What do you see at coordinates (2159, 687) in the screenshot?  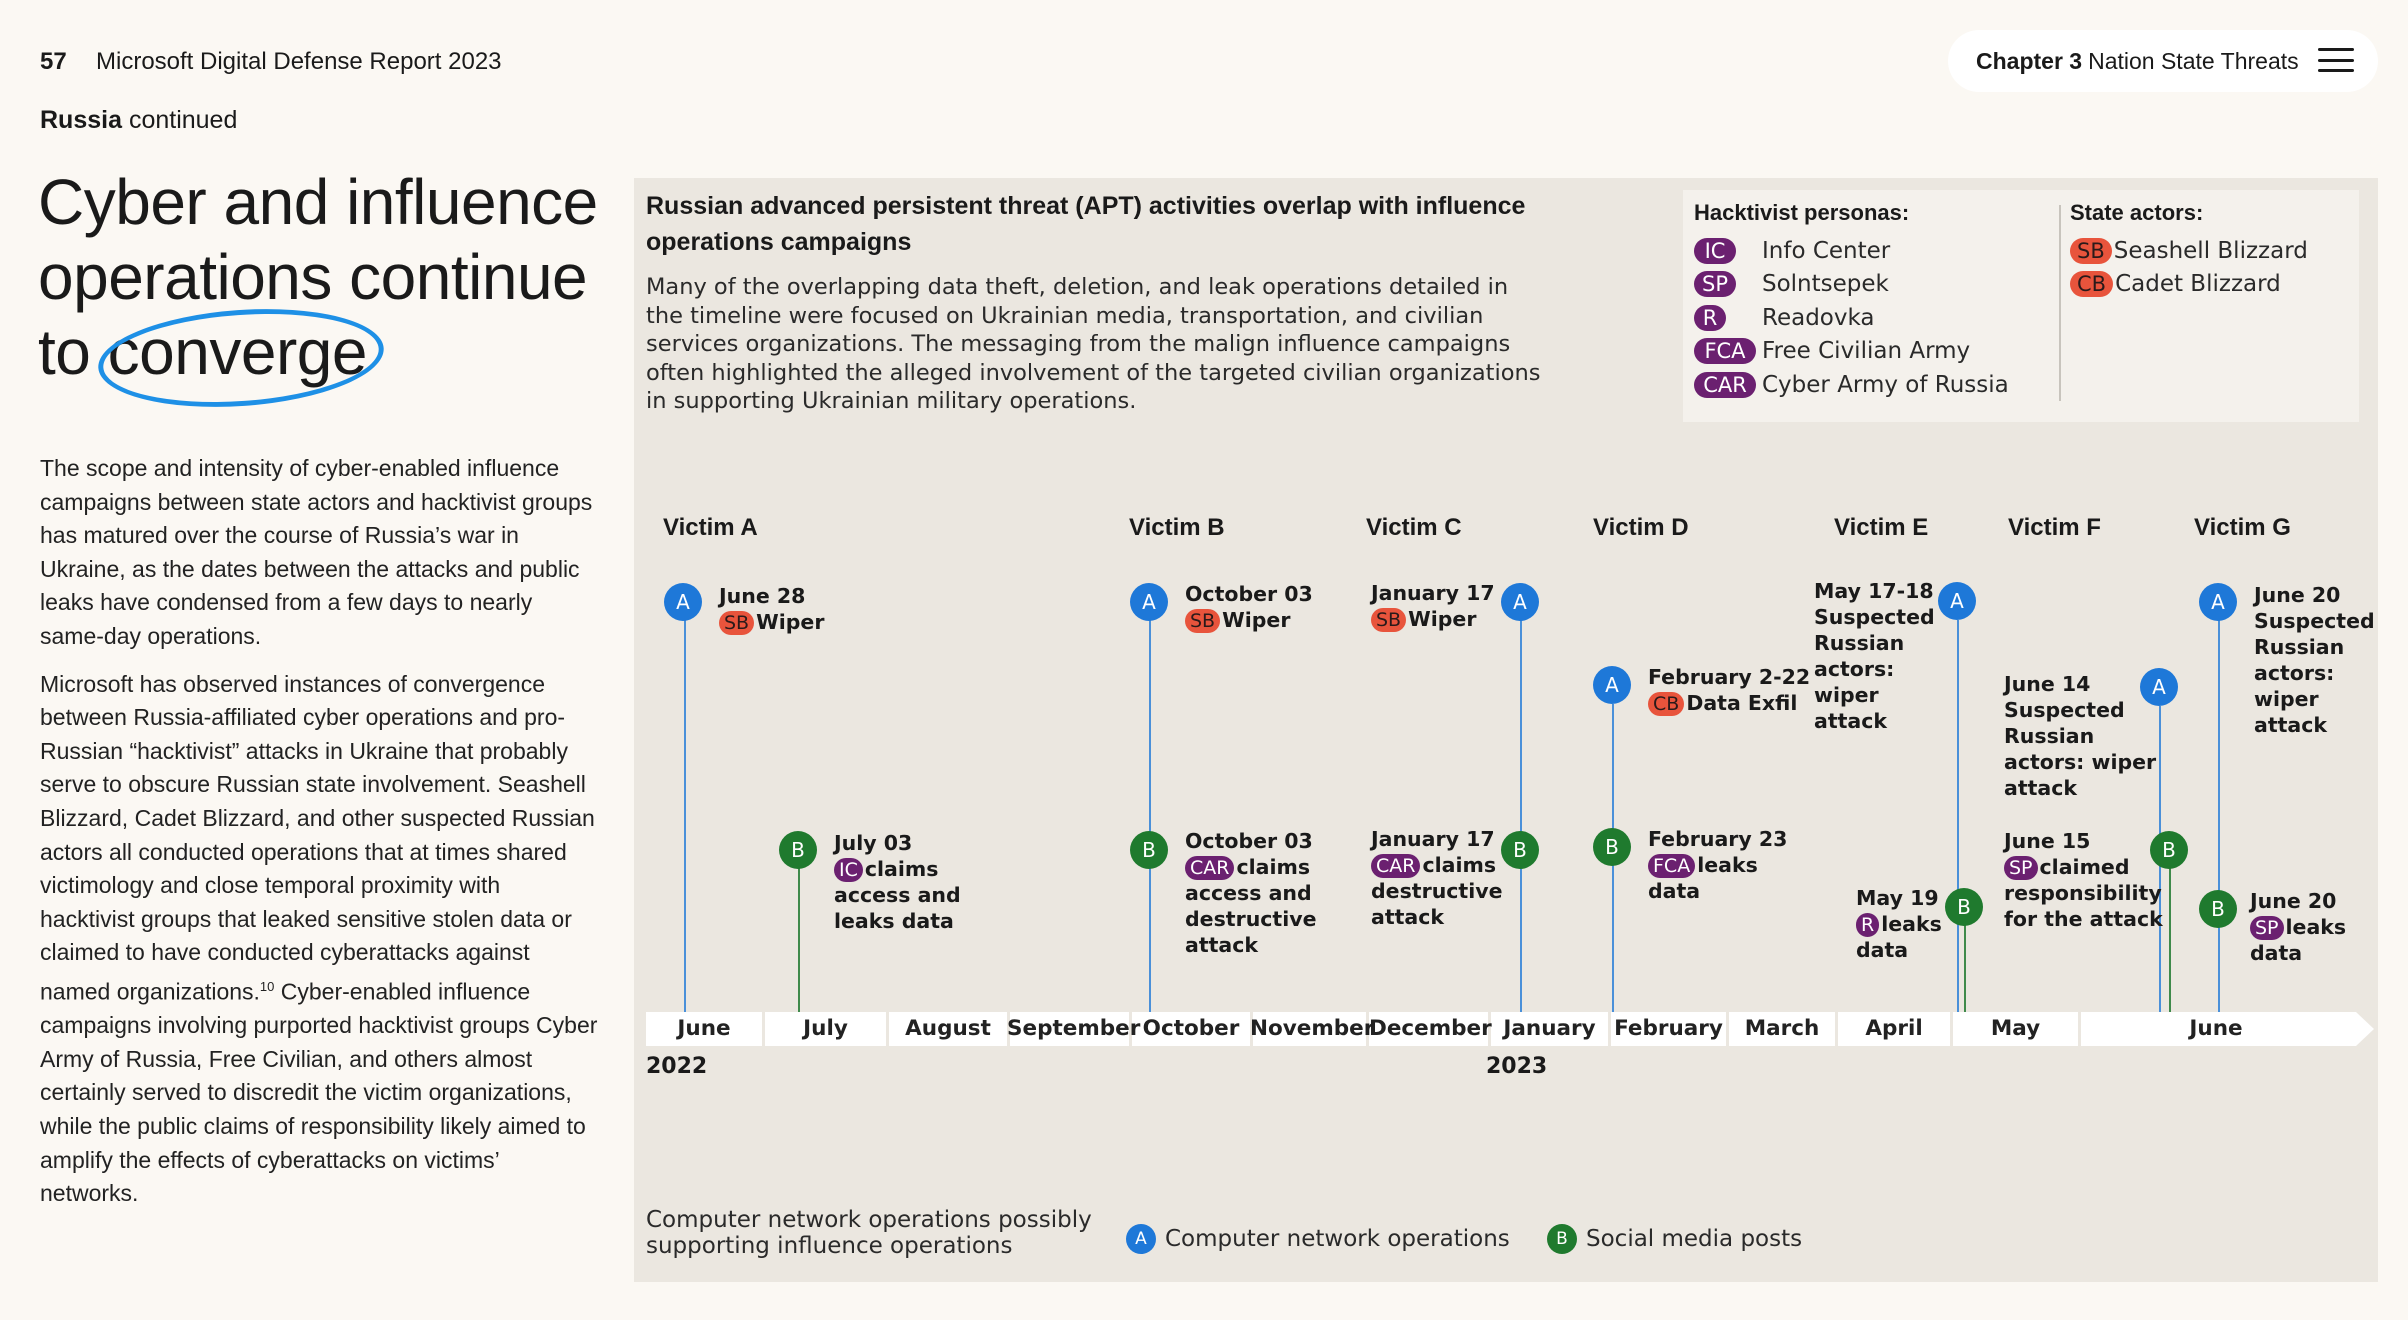 I see `victim-f-network-op-marker: A` at bounding box center [2159, 687].